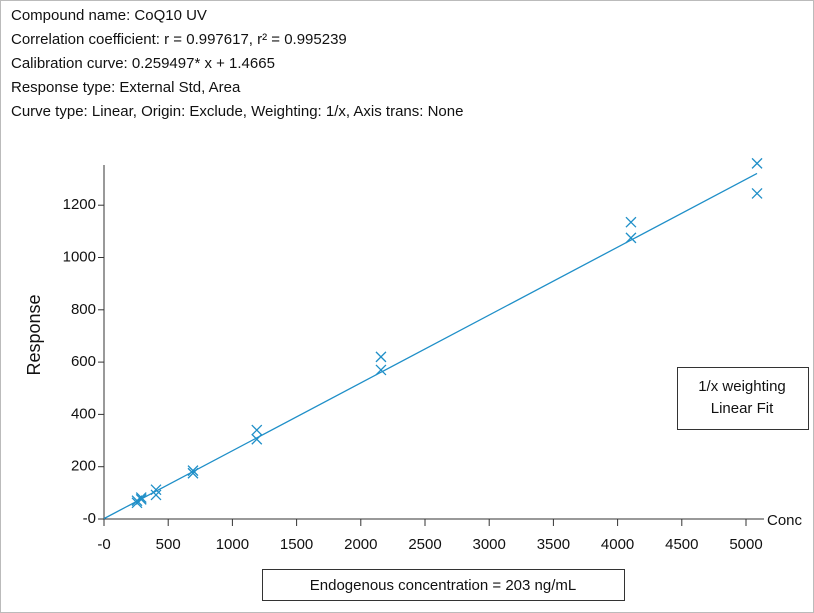 This screenshot has width=814, height=613. I want to click on y-tick-label: 1200, so click(79, 204).